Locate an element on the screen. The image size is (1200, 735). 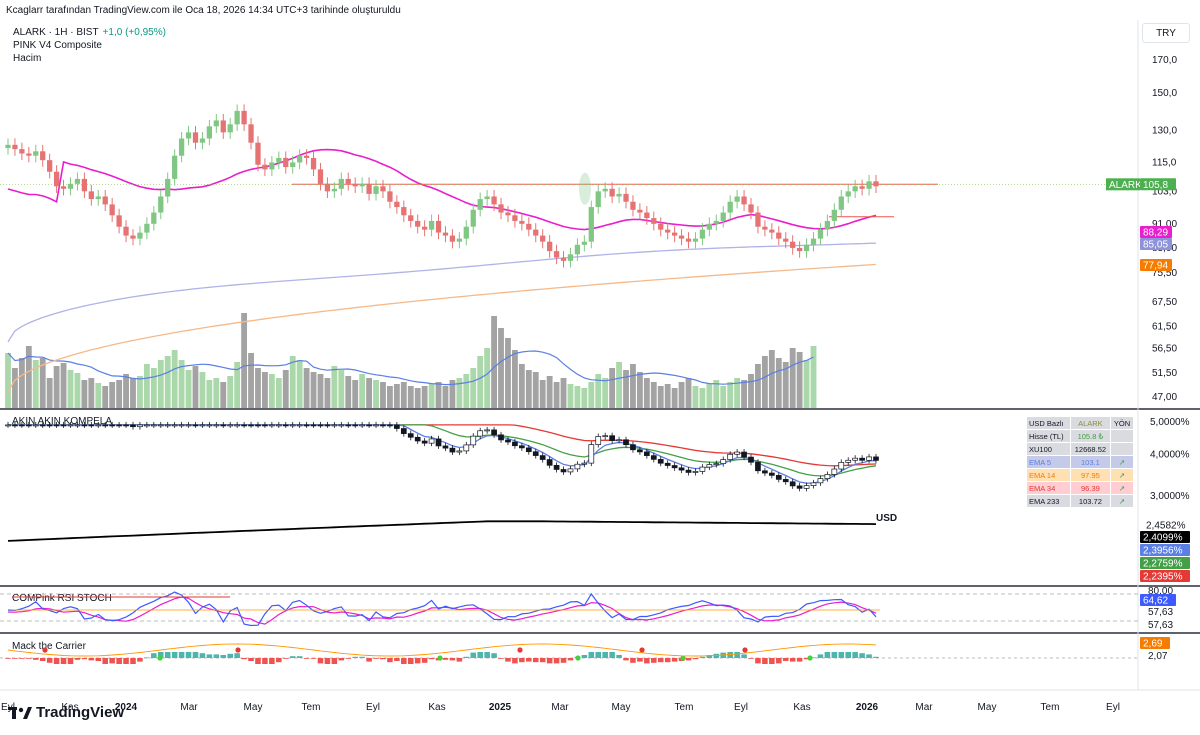
tradingview-logo: TradingView is located at coordinates (66, 712).